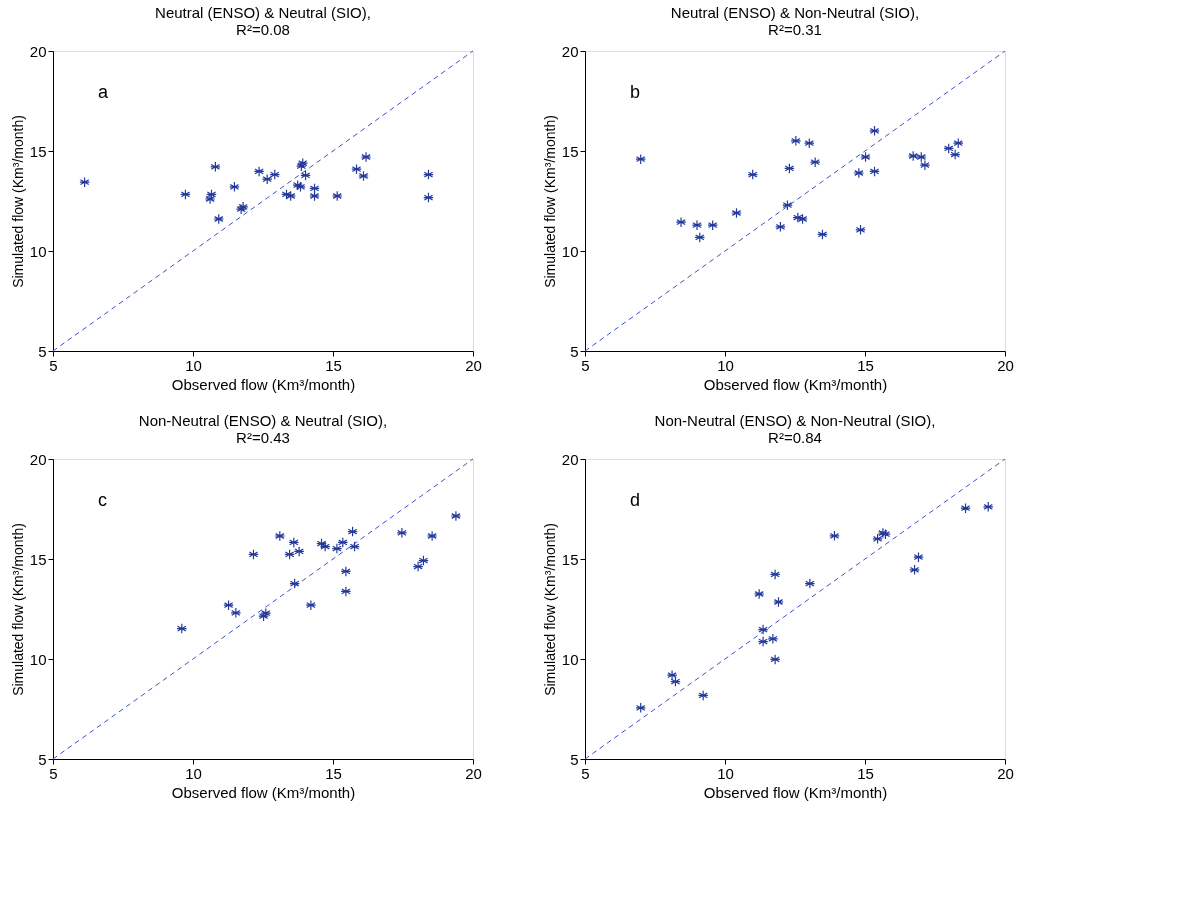 This screenshot has height=911, width=1203. What do you see at coordinates (635, 92) in the screenshot?
I see `annotation: b` at bounding box center [635, 92].